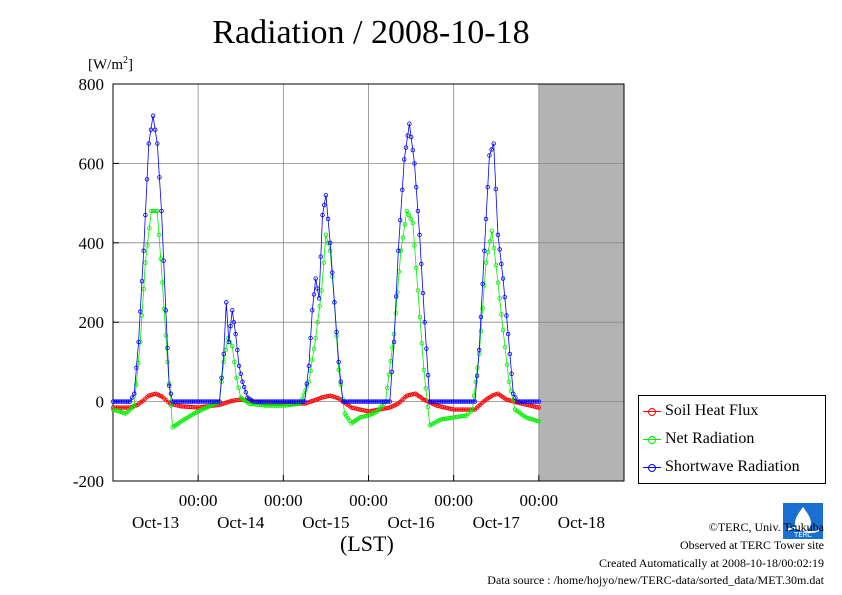  What do you see at coordinates (92, 84) in the screenshot?
I see `y-tick-label: 800` at bounding box center [92, 84].